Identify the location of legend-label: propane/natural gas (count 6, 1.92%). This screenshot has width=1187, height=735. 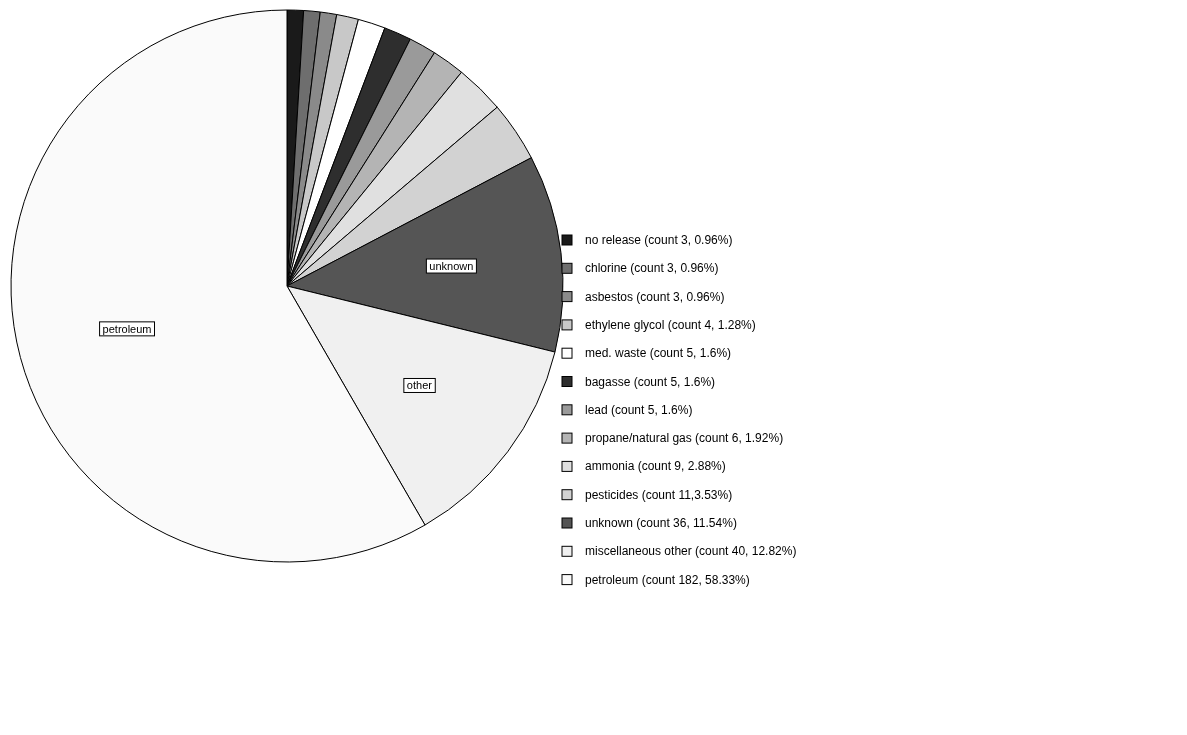
(684, 438).